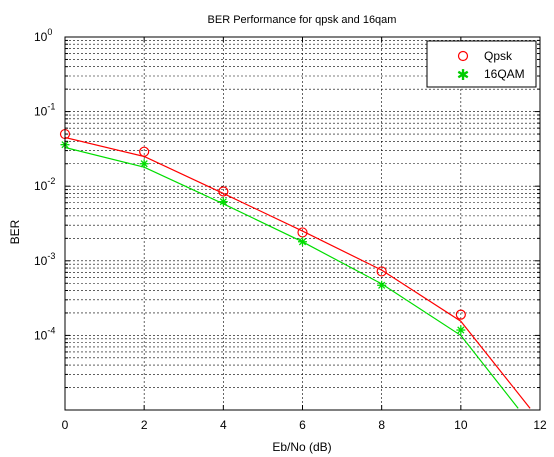  I want to click on legend: Qpsk ✱ 16QAM, so click(481, 64).